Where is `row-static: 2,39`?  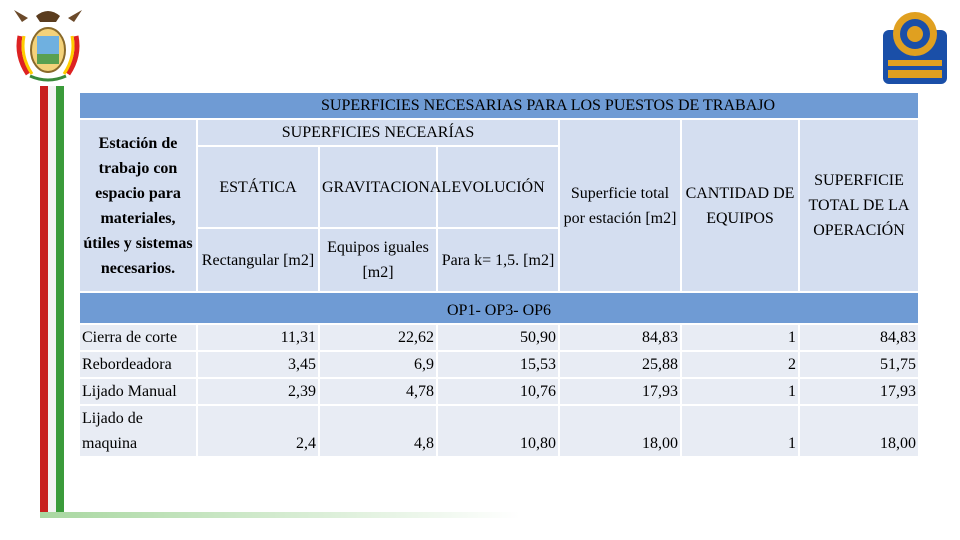
row-static: 2,39 is located at coordinates (258, 391).